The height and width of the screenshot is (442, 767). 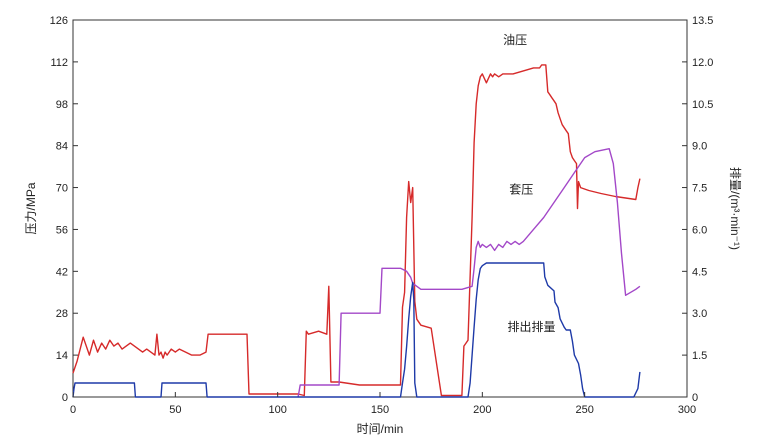 What do you see at coordinates (62, 189) in the screenshot?
I see `y-left-tick-label: 70` at bounding box center [62, 189].